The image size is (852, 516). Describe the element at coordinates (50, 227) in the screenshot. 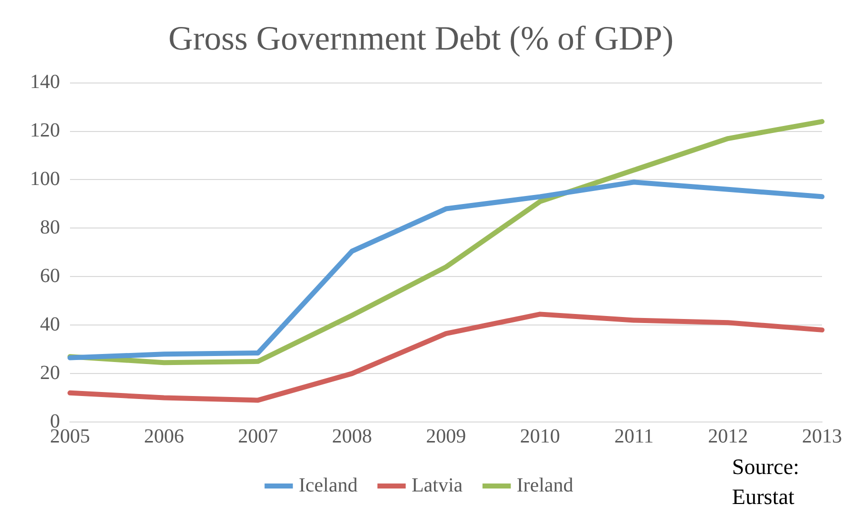

I see `y-tick-label: 80` at that location.